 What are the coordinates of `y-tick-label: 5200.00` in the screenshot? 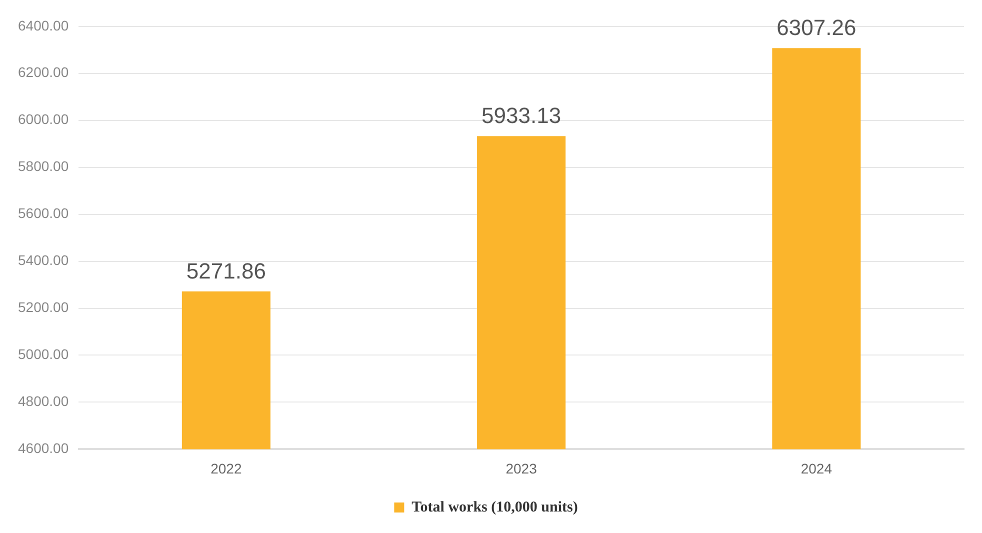 It's located at (43, 307).